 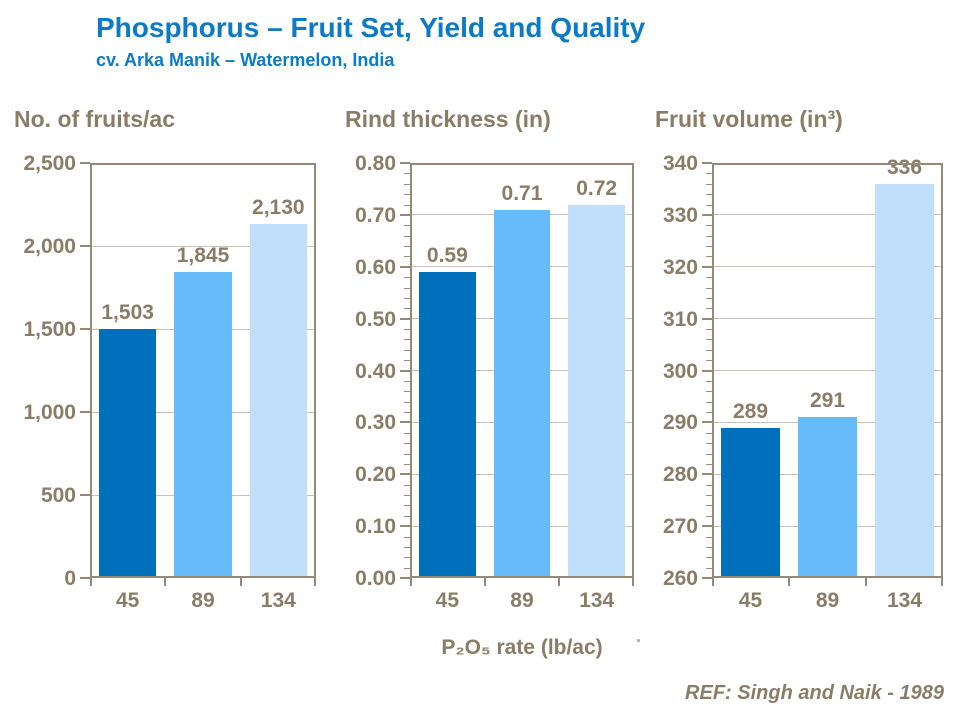 I want to click on y-tick-label: 330, so click(x=680, y=215).